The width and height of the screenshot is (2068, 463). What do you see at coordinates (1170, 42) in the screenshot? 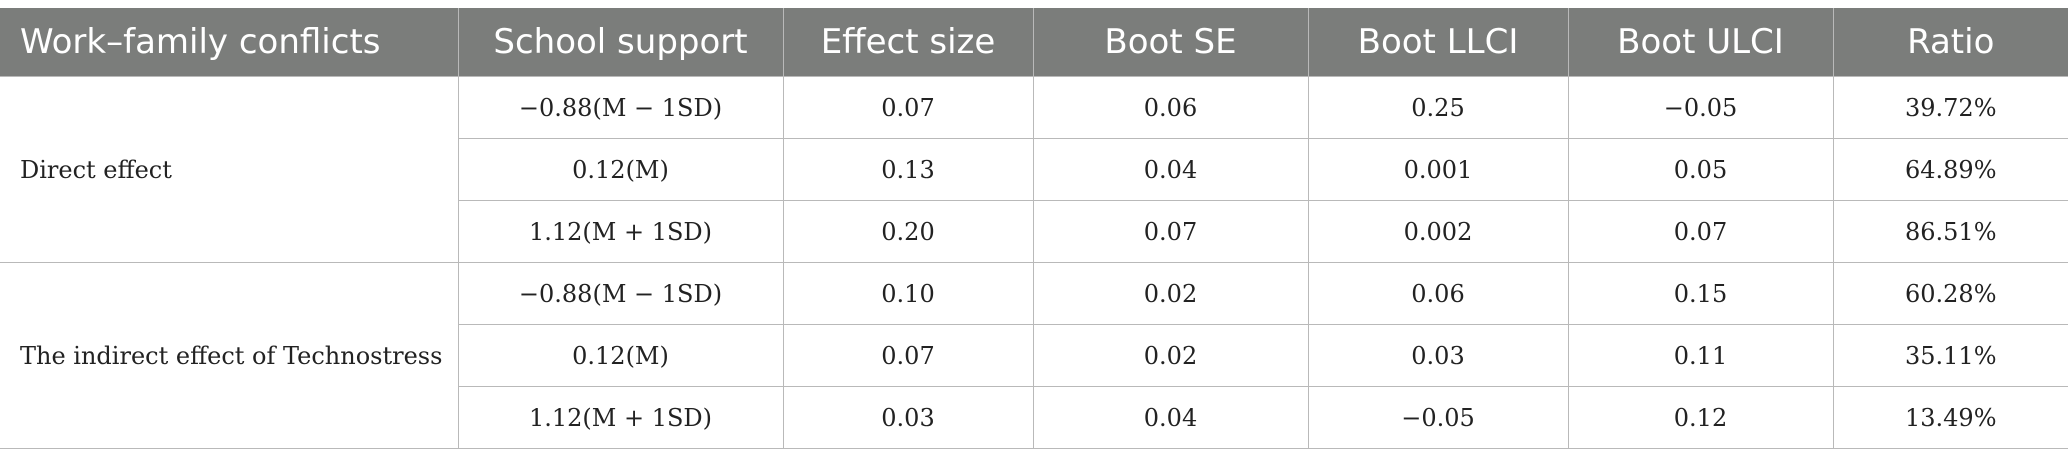
I see `header-boot-se: Boot SE` at bounding box center [1170, 42].